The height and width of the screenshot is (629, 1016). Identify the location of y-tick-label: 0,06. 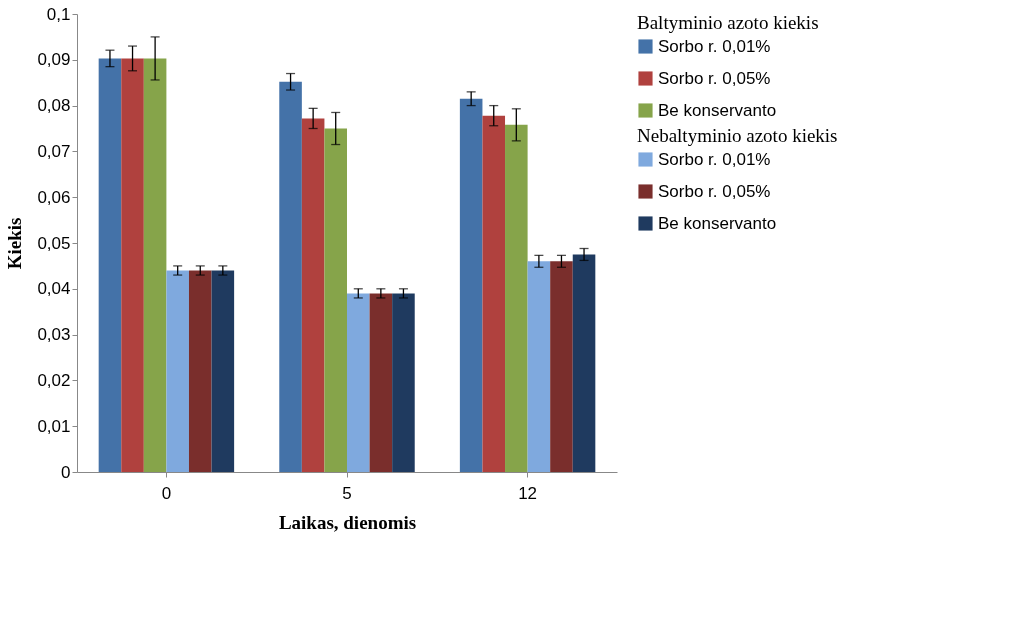
(54, 197).